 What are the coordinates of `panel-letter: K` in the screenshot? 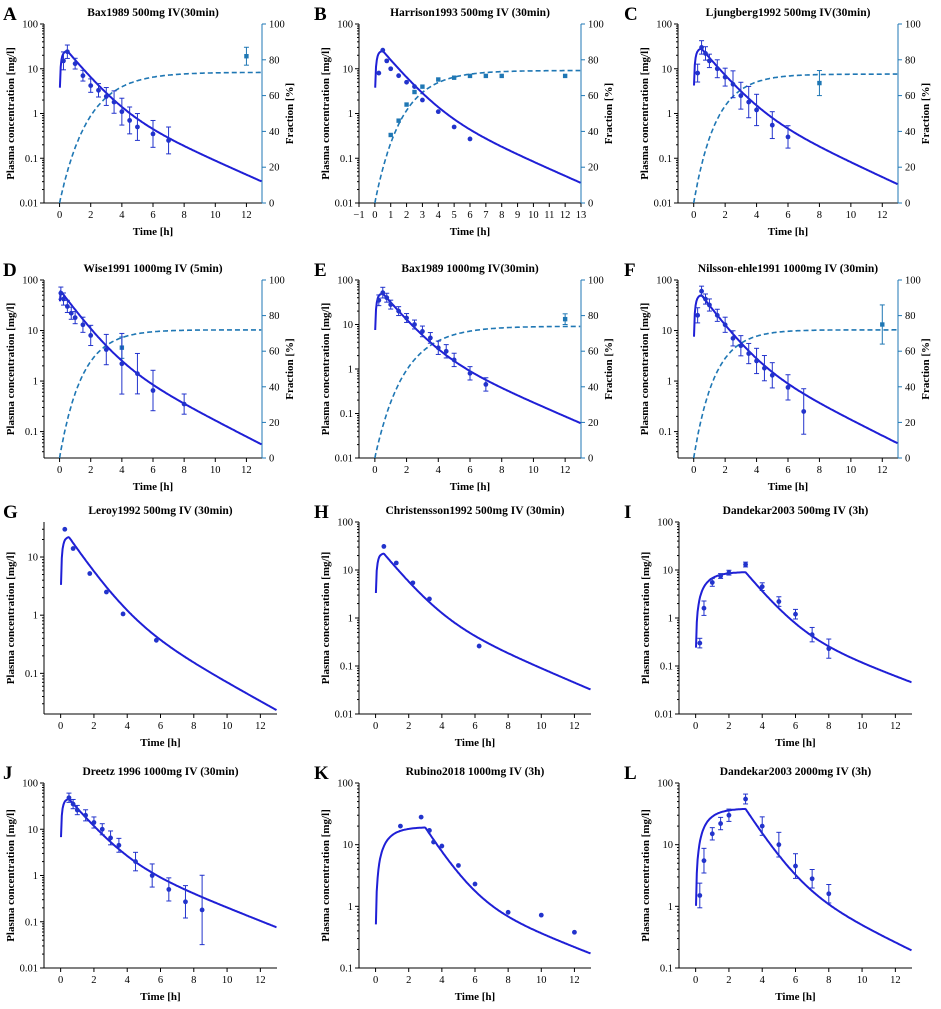 It's located at (321, 773).